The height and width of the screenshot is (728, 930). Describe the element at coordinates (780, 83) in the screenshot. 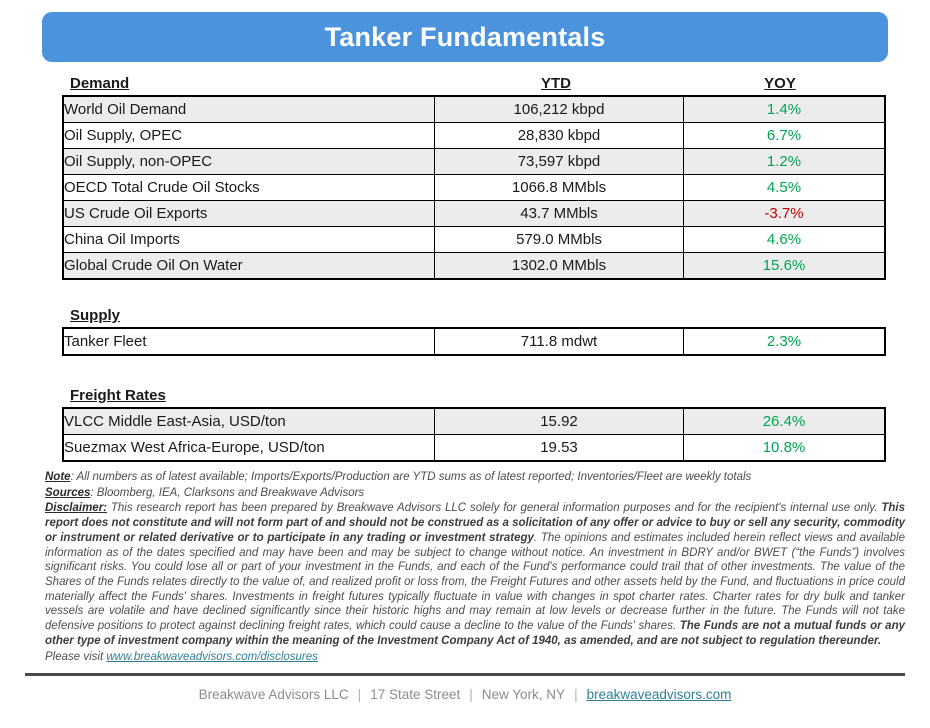

I see `col-heading-yoy: YOY` at that location.